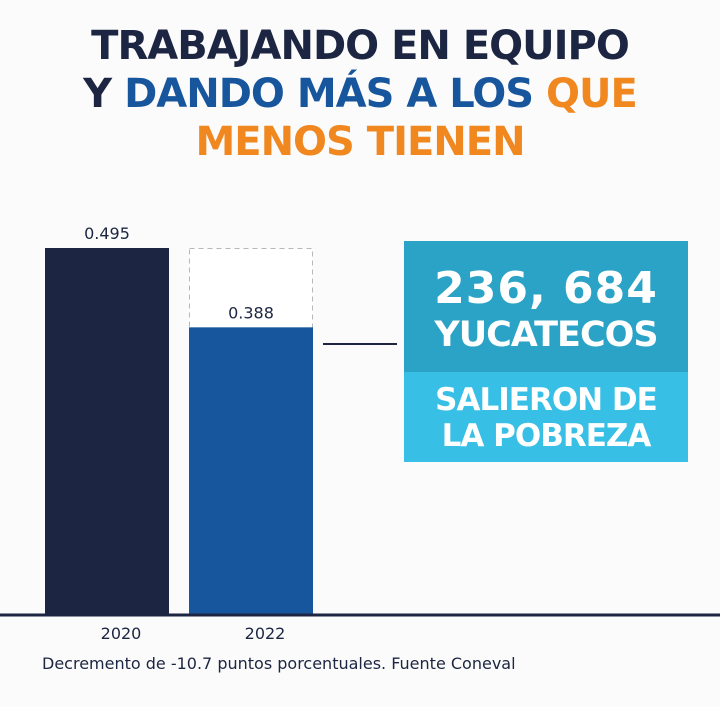  Describe the element at coordinates (335, 94) in the screenshot. I see `headline-line-2-blue: DANDO MÁS A LOS` at that location.